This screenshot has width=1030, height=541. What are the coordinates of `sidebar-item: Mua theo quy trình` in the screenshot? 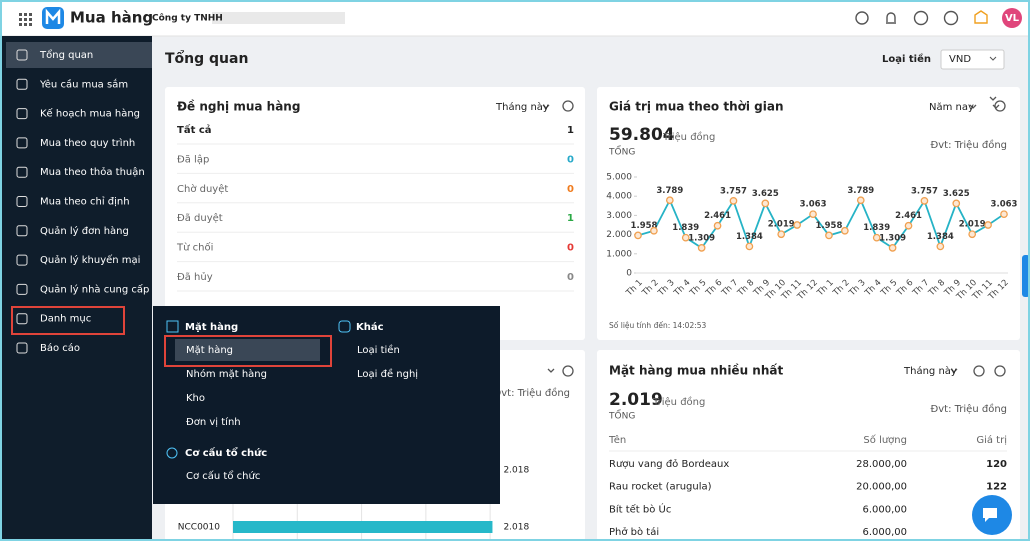 It's located at (87, 143).